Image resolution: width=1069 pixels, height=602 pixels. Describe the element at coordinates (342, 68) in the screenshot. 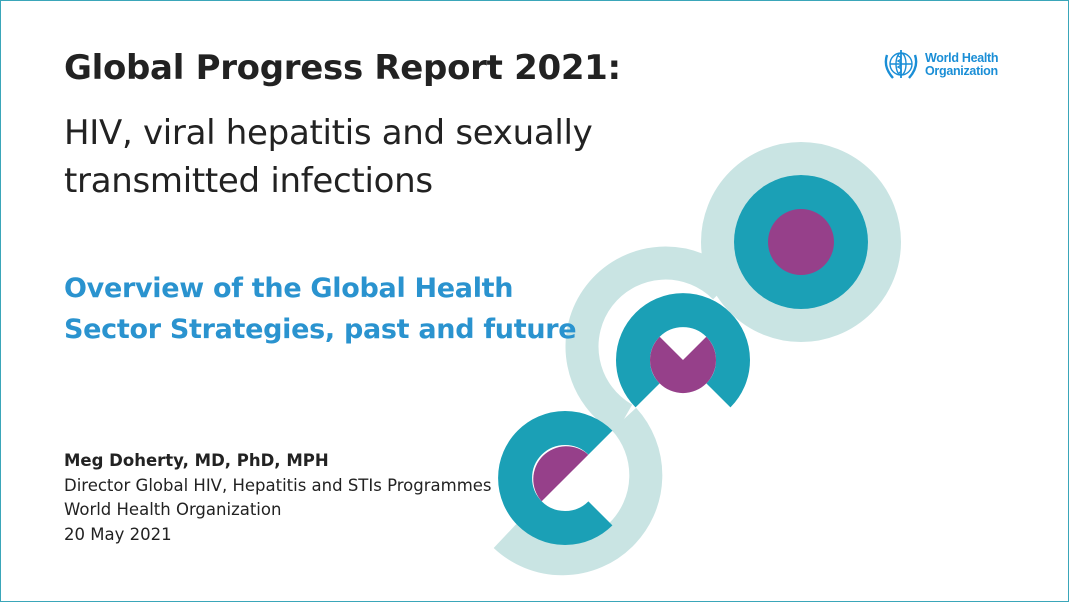

I see `slide-title: Global Progress Report 2021:` at that location.